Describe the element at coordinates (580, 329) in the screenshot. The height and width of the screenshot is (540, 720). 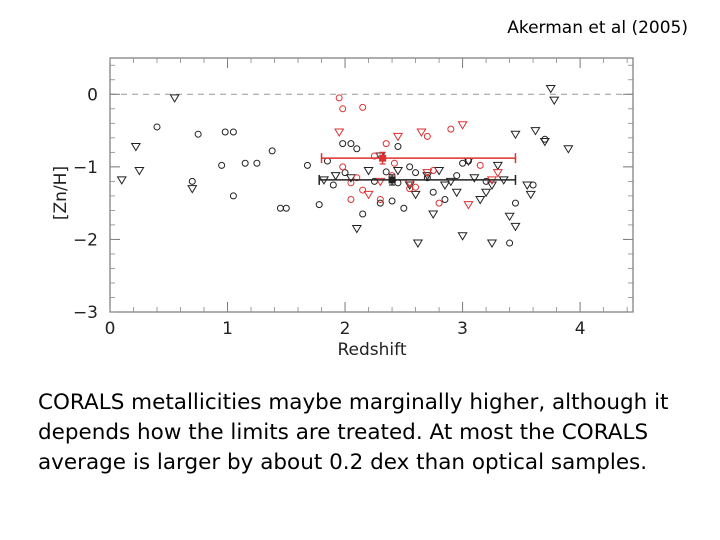
I see `x-tick-label: 4` at that location.